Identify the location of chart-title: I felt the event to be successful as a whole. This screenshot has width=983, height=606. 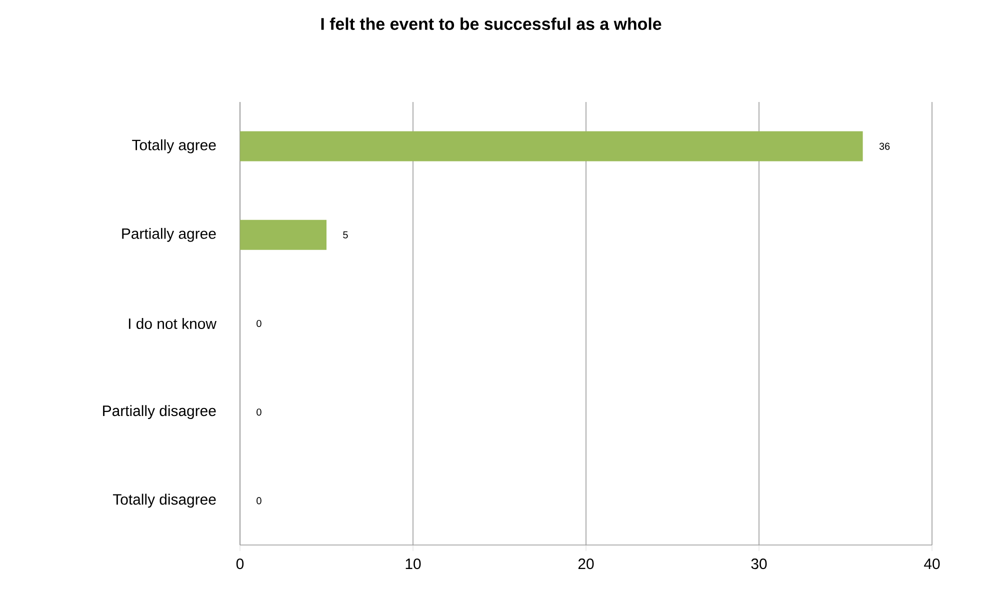
(491, 24).